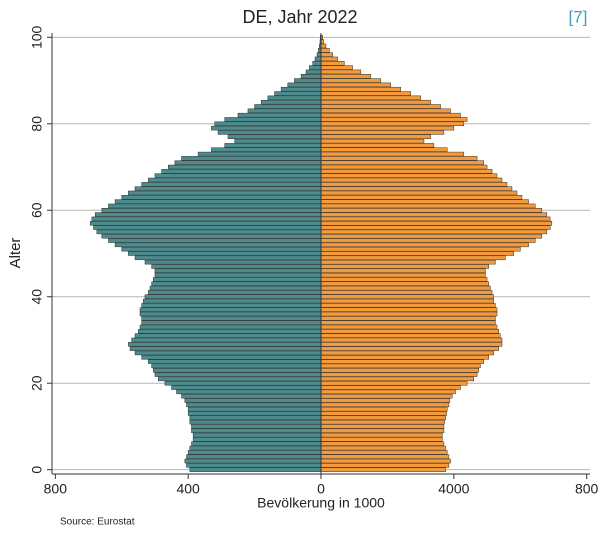  I want to click on x-tick-label: 400, so click(188, 489).